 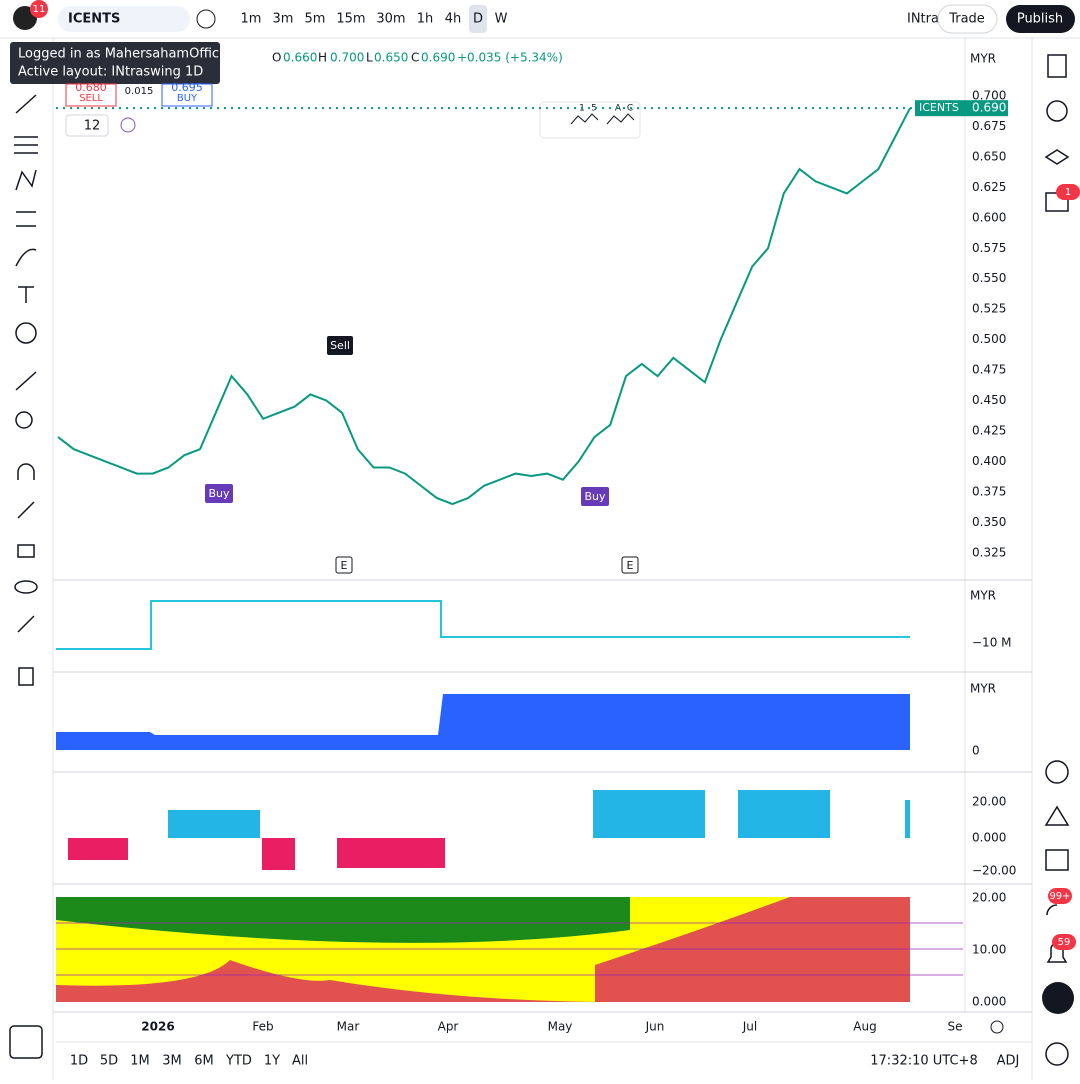 I want to click on price-tick: 0.400, so click(x=989, y=461).